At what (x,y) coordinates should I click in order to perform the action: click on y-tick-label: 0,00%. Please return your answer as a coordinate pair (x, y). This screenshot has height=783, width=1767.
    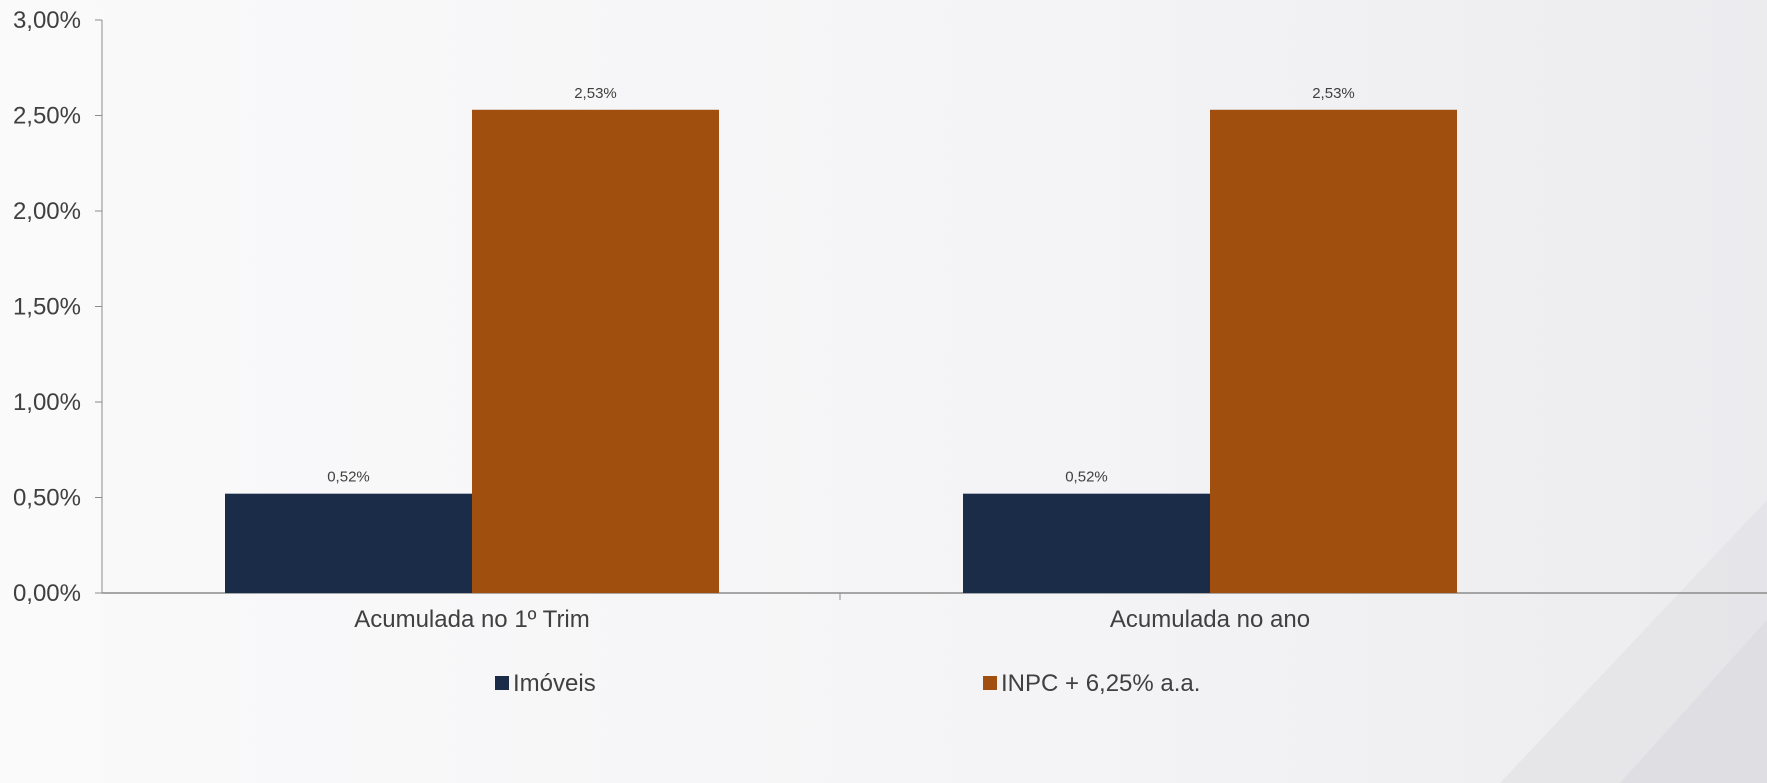
    Looking at the image, I should click on (47, 593).